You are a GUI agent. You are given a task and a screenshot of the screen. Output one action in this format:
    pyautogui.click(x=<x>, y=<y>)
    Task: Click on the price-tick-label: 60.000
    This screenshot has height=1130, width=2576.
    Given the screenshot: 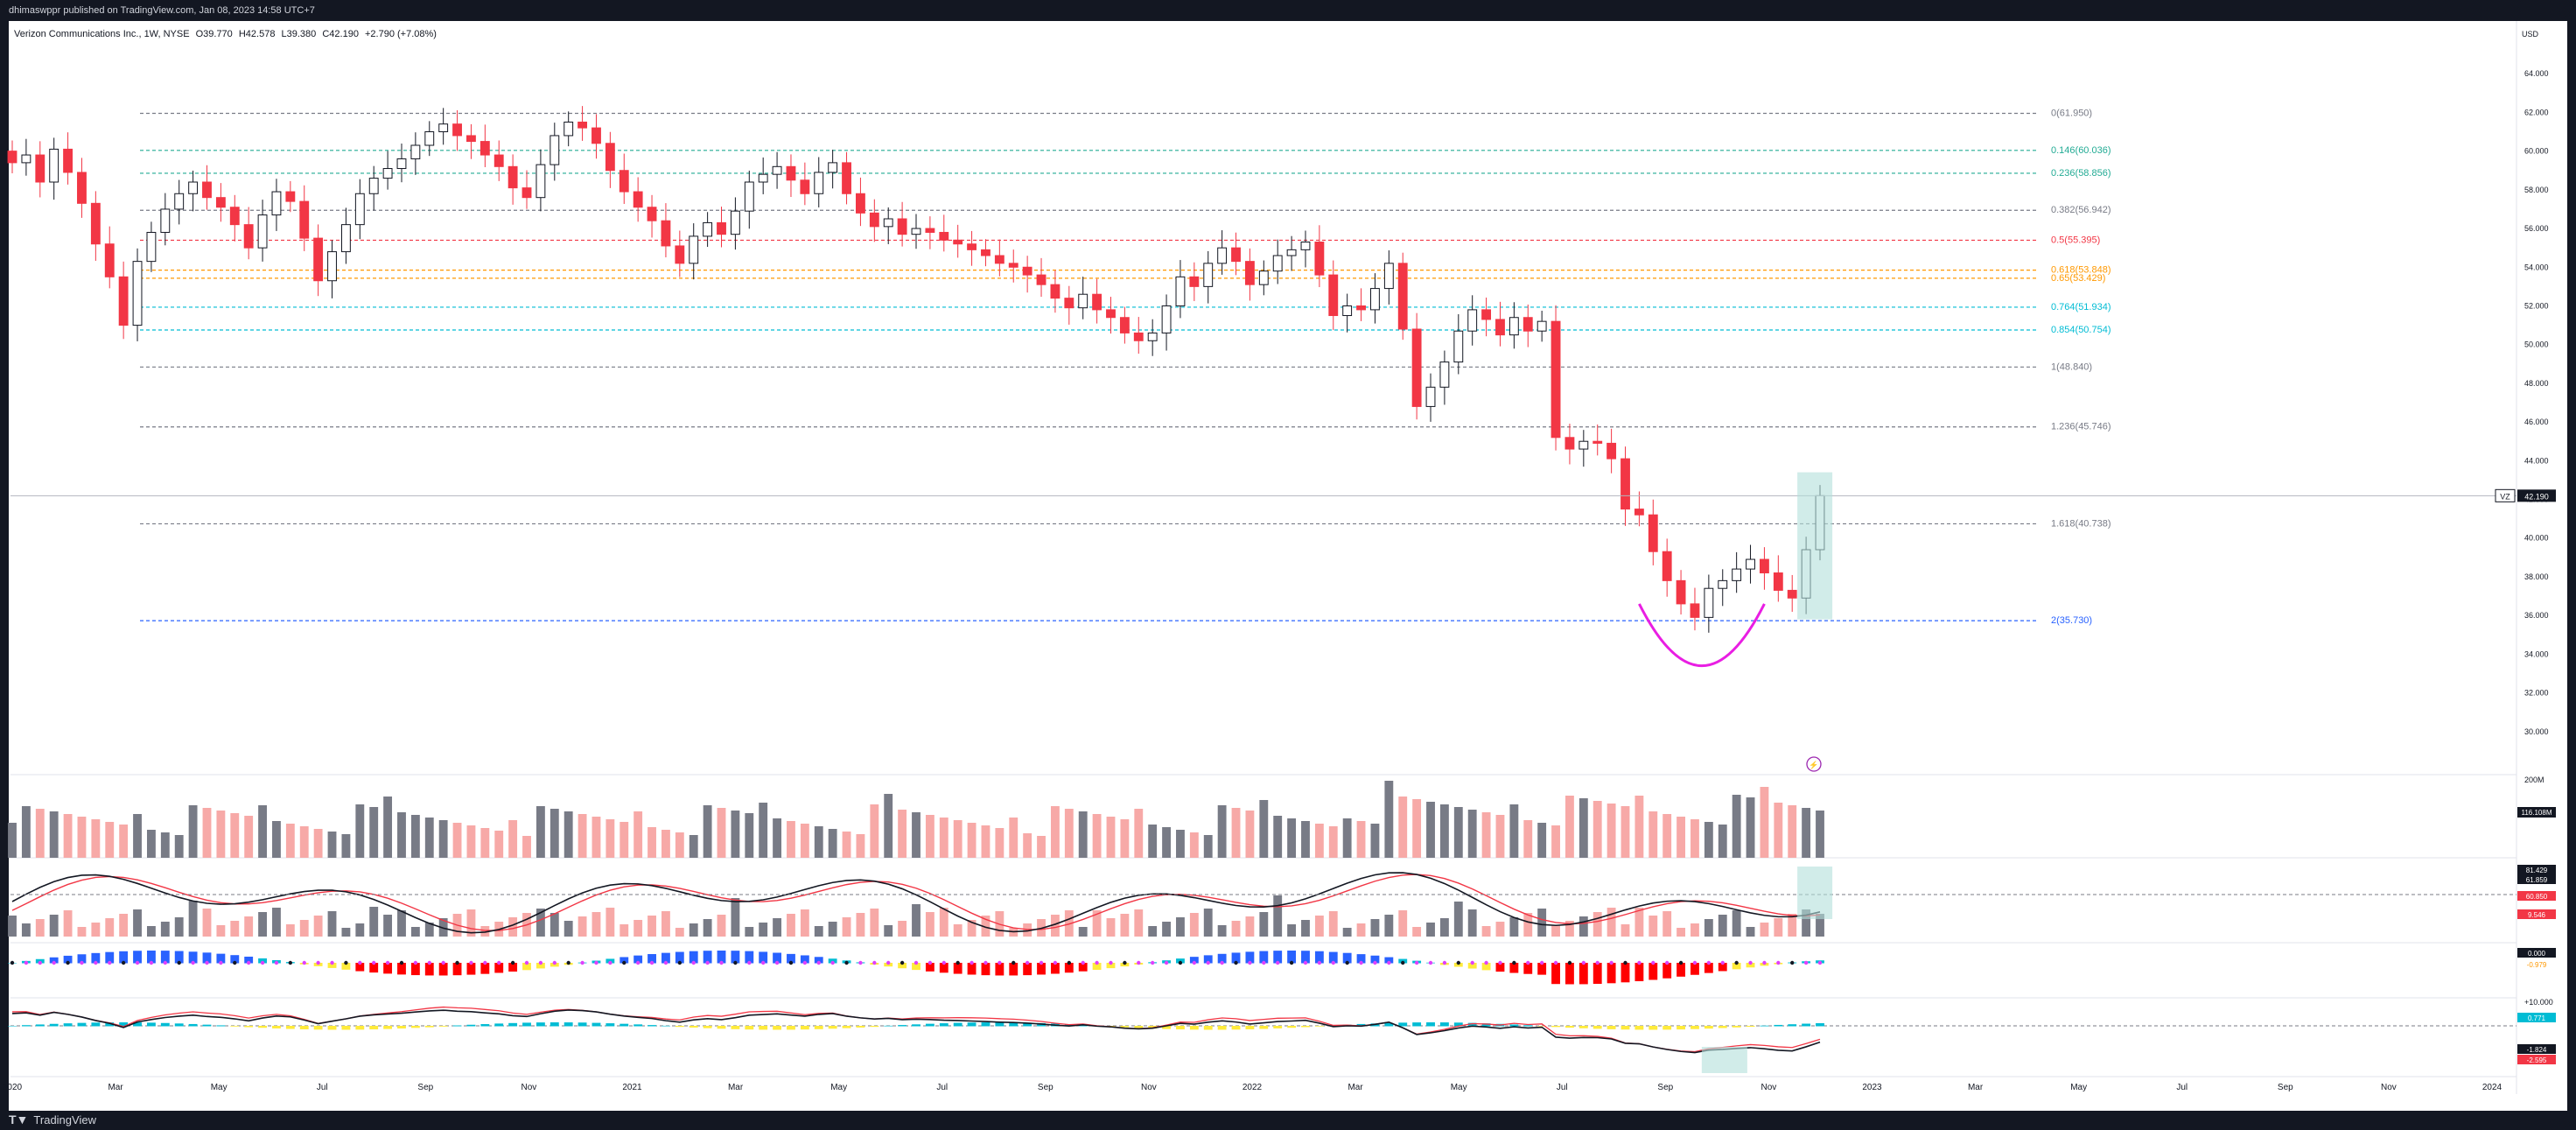 What is the action you would take?
    pyautogui.click(x=2536, y=151)
    